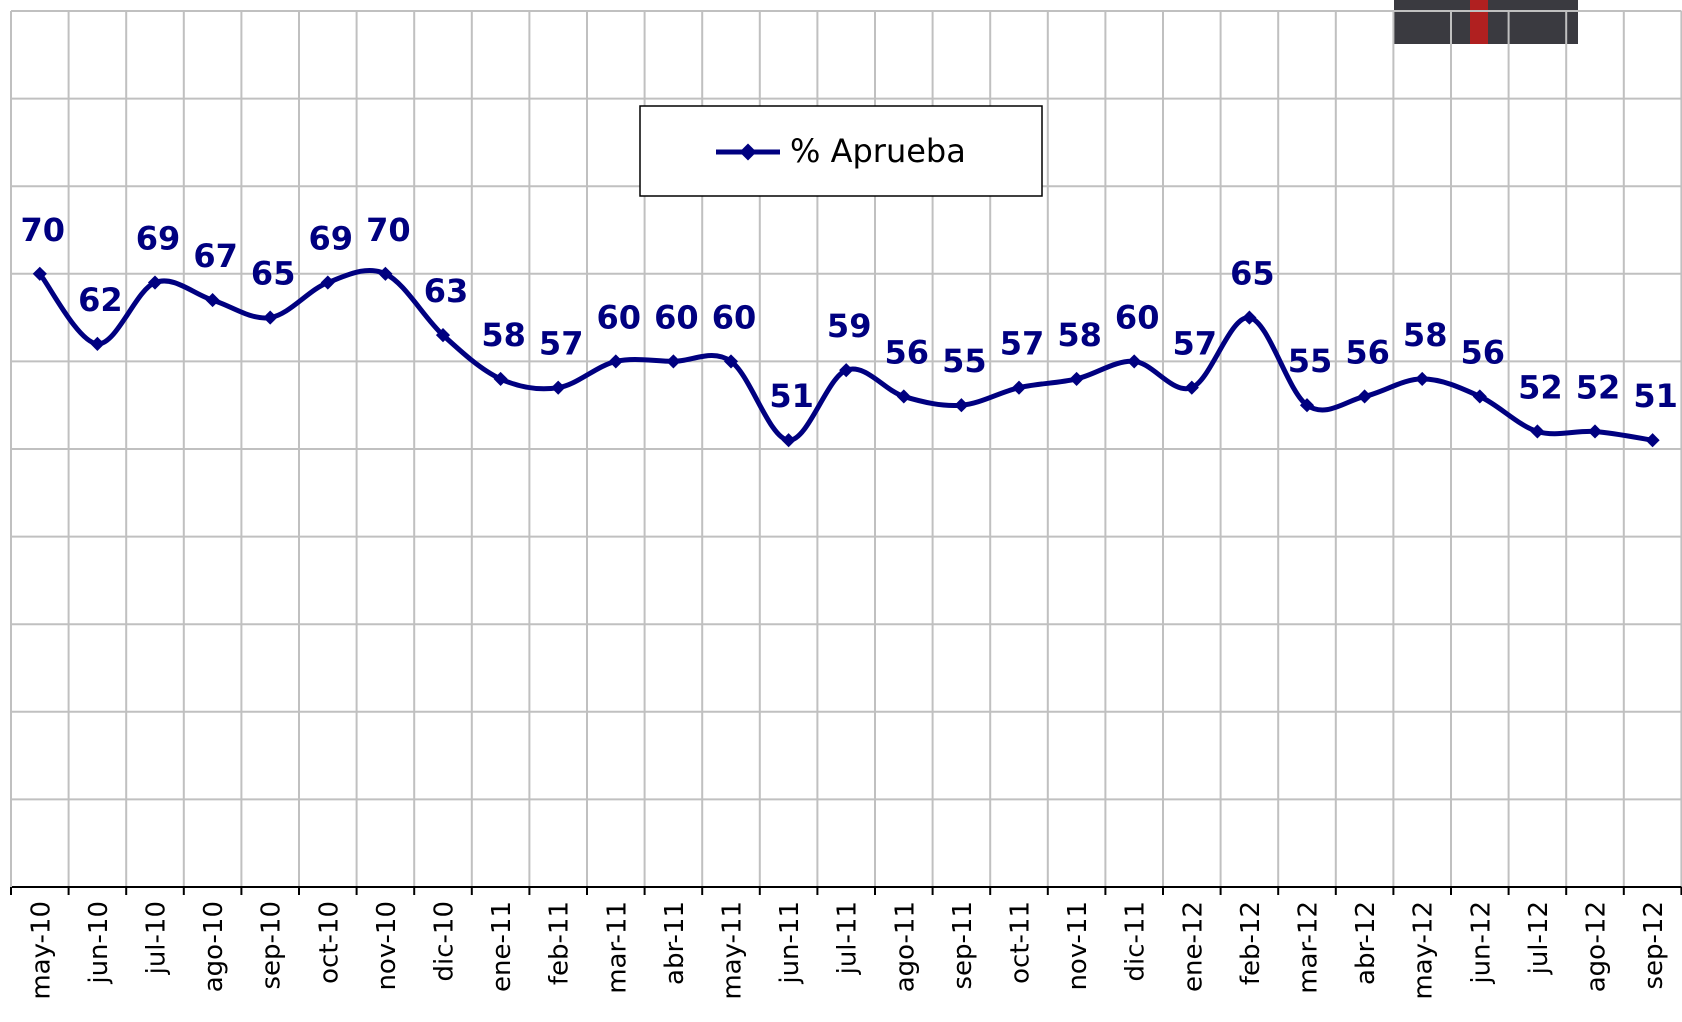 The width and height of the screenshot is (1682, 1022). What do you see at coordinates (1078, 946) in the screenshot?
I see `x-tick-label: nov-11` at bounding box center [1078, 946].